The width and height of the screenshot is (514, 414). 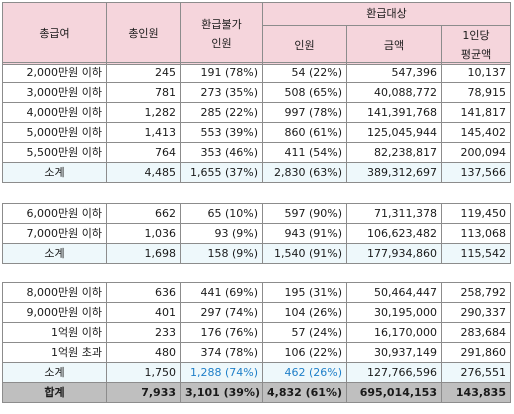 What do you see at coordinates (476, 172) in the screenshot?
I see `avg-cell: 137,566` at bounding box center [476, 172].